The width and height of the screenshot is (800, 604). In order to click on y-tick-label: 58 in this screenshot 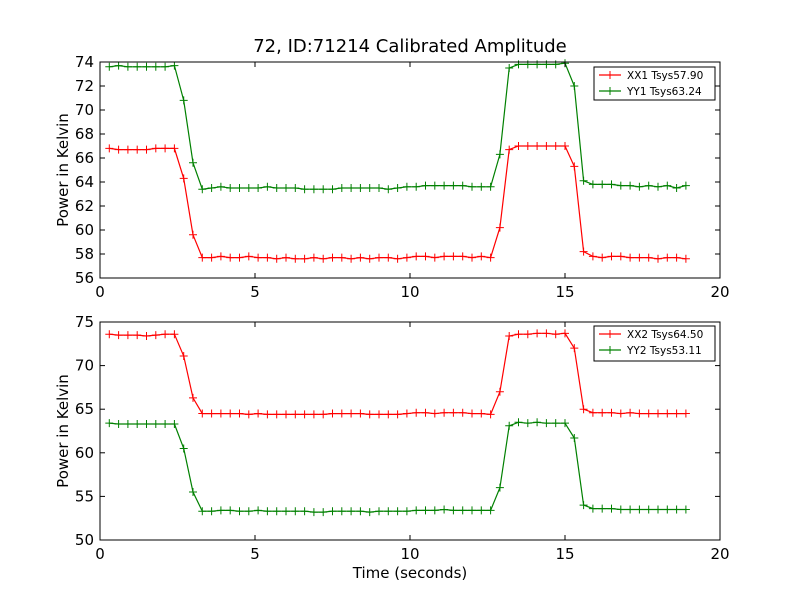, I will do `click(84, 254)`.